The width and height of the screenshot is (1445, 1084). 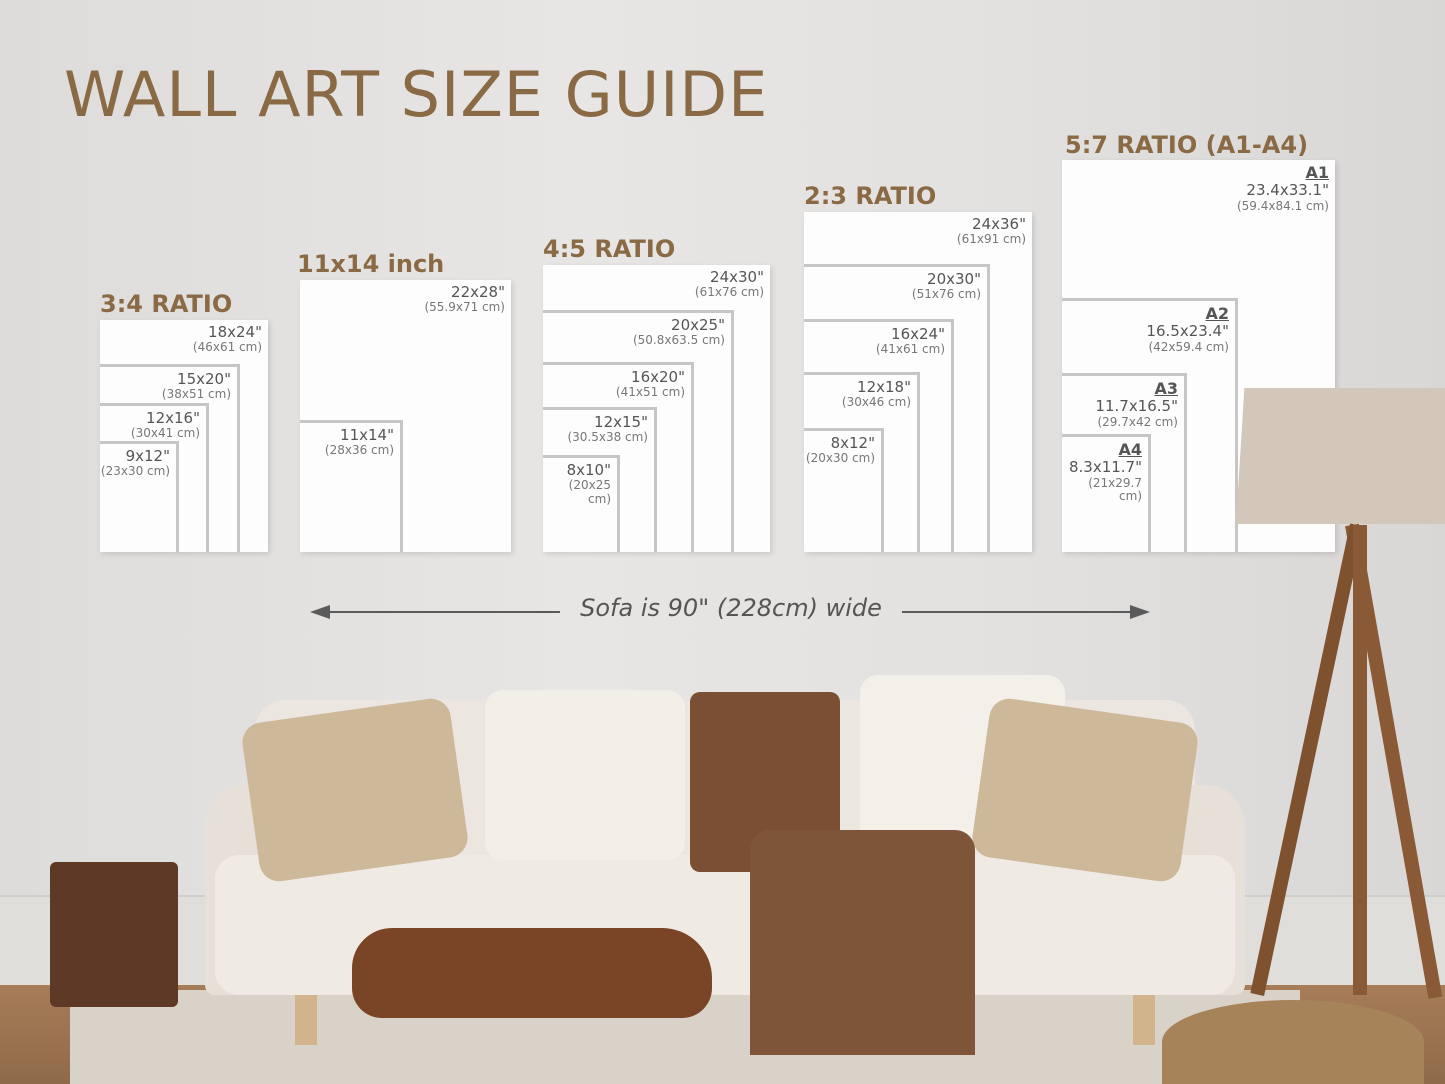 I want to click on size-label: 11x14" (28x36 cm), so click(x=359, y=442).